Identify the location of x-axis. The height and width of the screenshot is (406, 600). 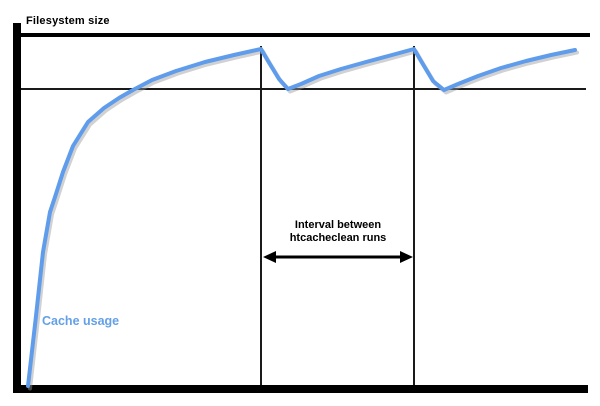
(300, 389).